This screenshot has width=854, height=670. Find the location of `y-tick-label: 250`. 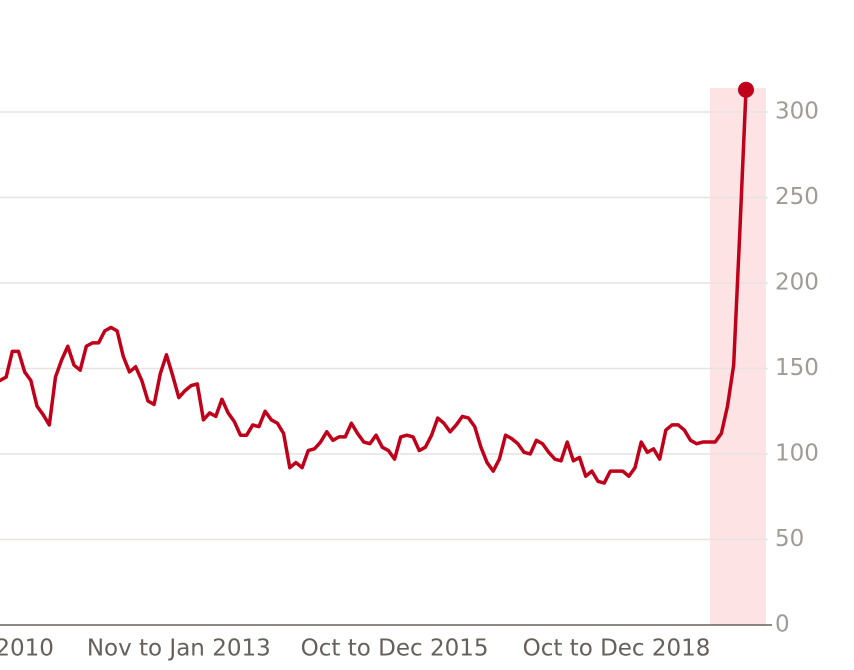

y-tick-label: 250 is located at coordinates (797, 197).